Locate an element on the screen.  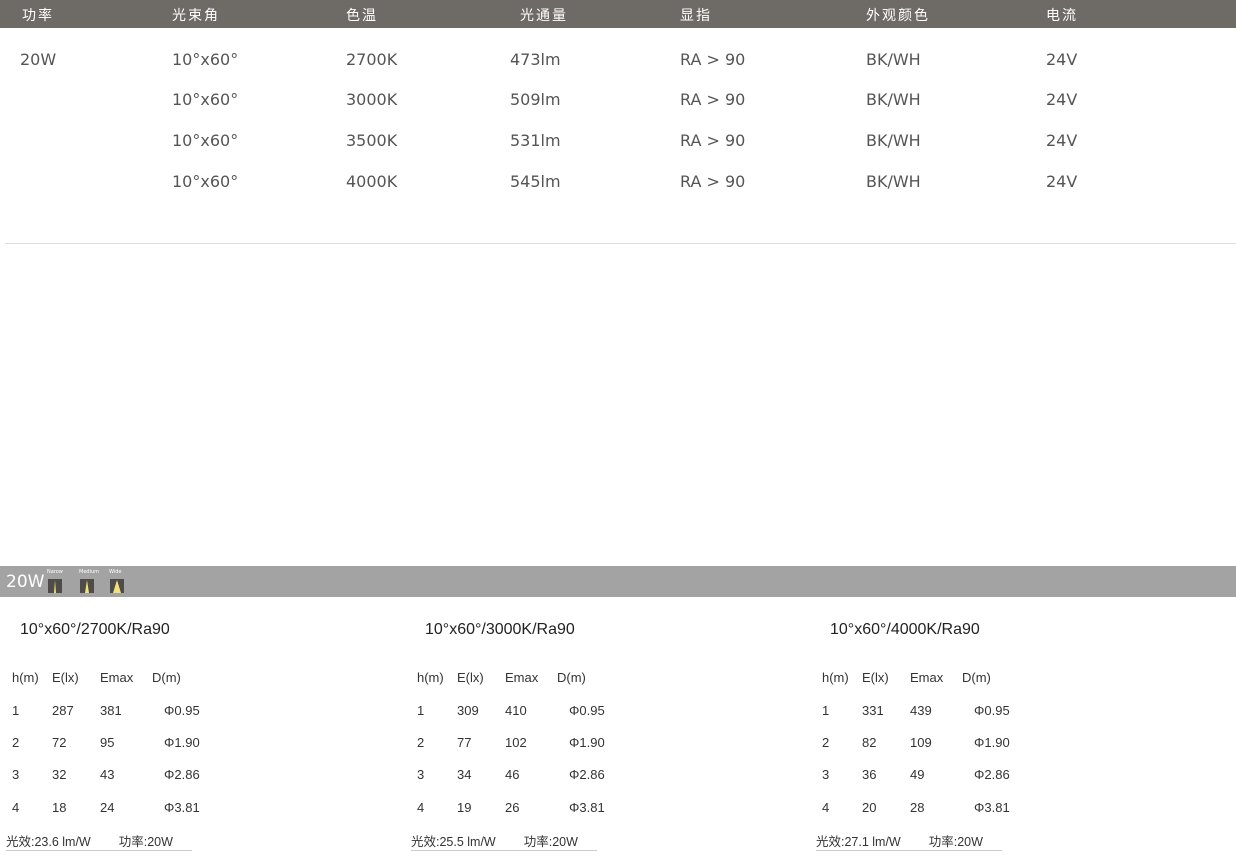
table-cell: 1 is located at coordinates (16, 710).